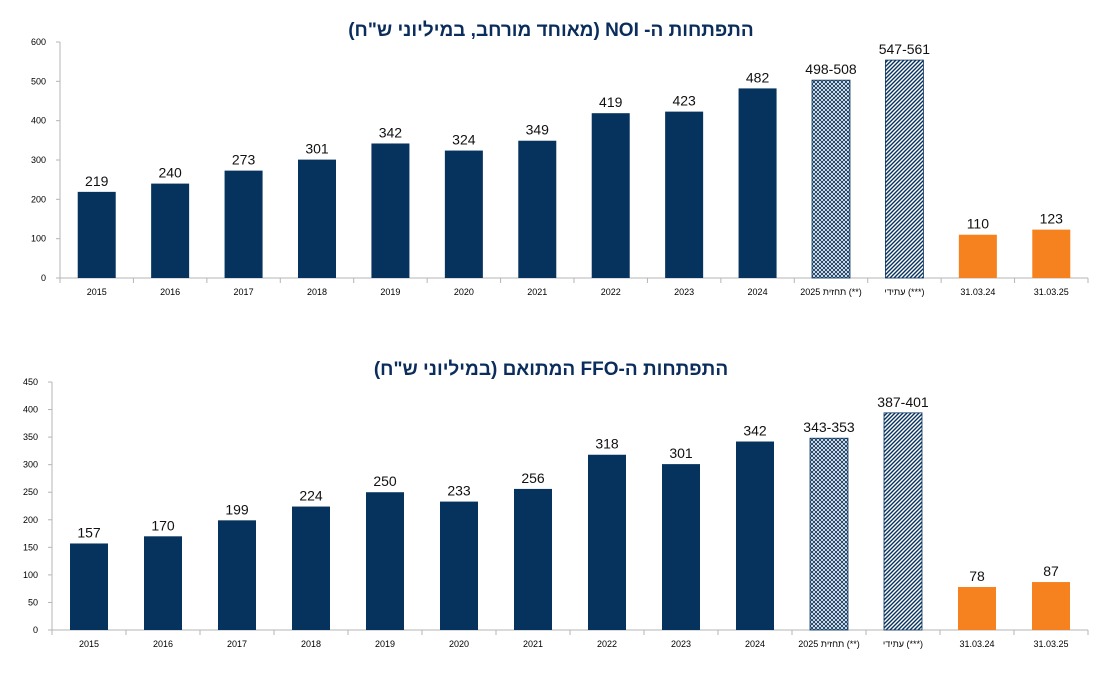 The width and height of the screenshot is (1102, 676). I want to click on ffo-value-label: 301, so click(681, 453).